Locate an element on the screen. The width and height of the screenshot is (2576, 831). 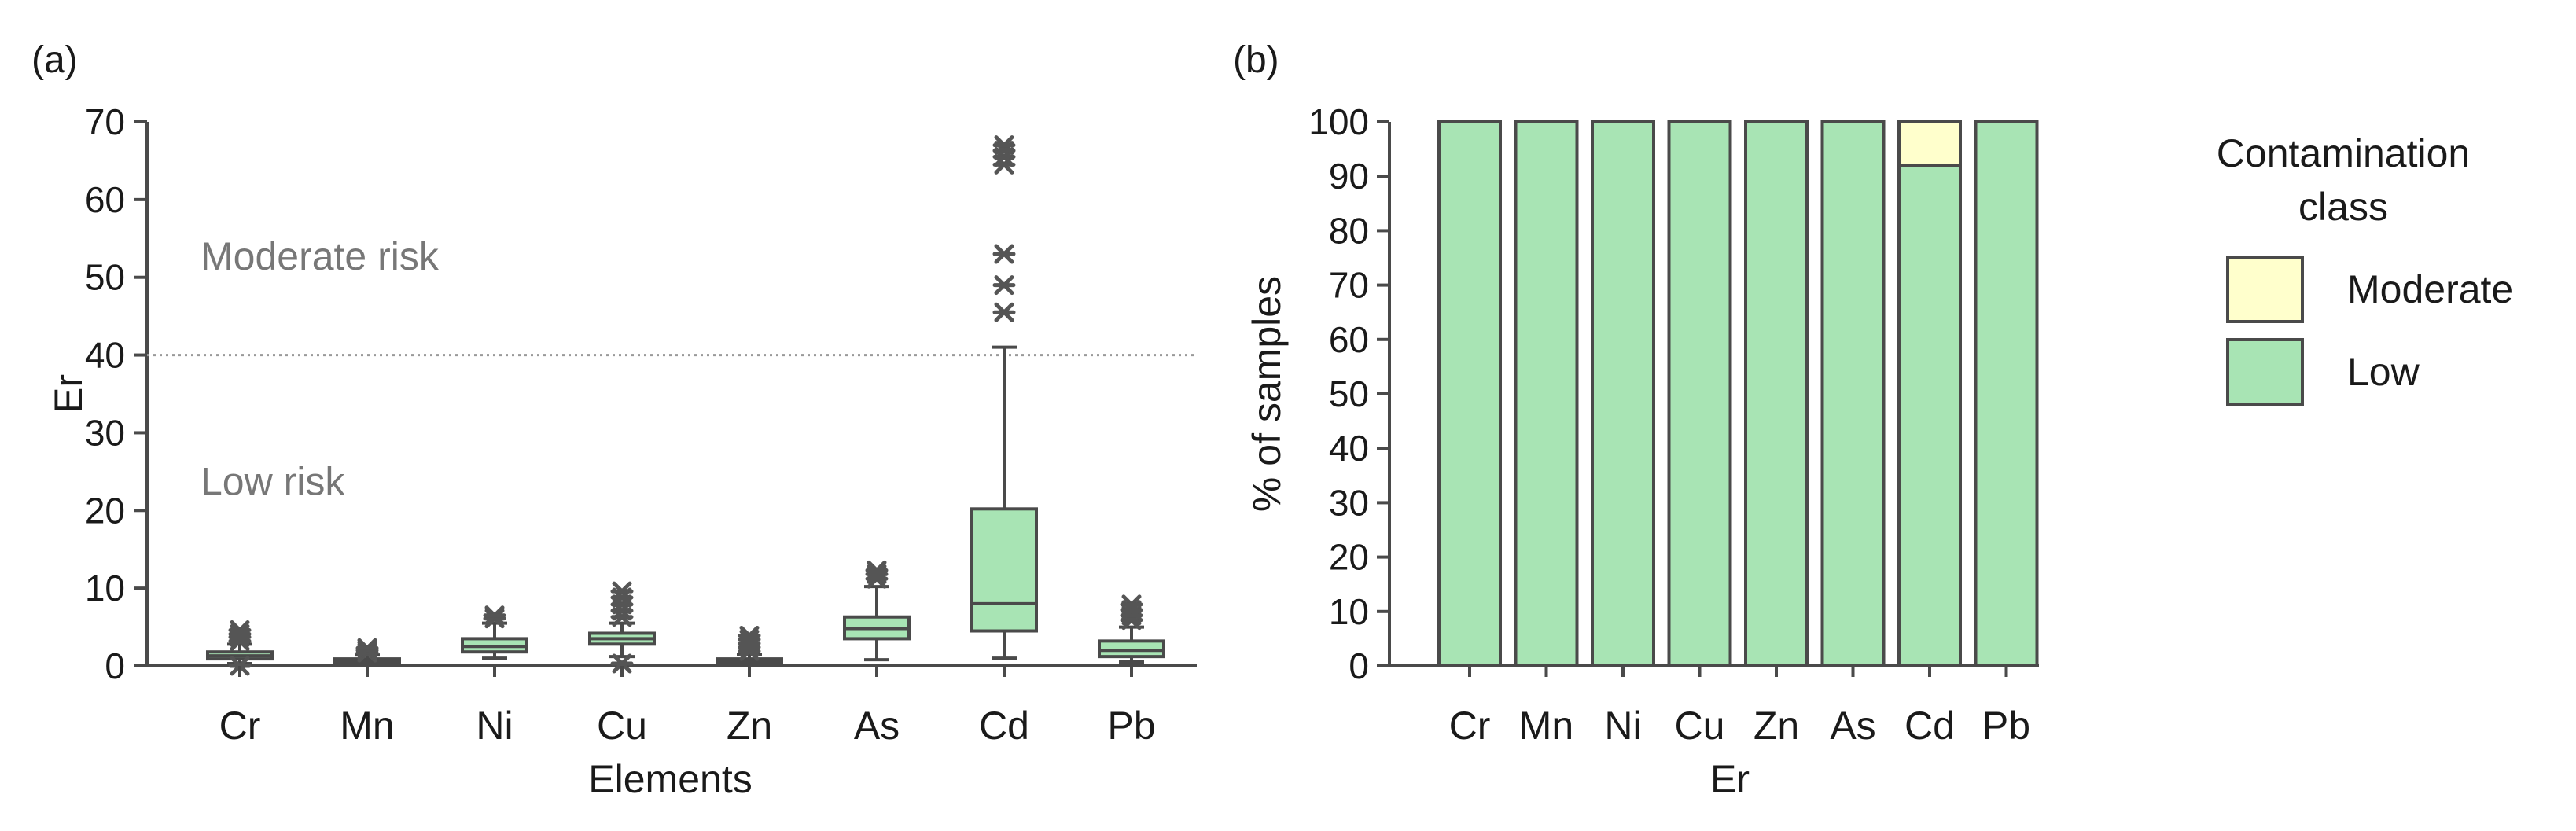
bar-as is located at coordinates (1853, 393).